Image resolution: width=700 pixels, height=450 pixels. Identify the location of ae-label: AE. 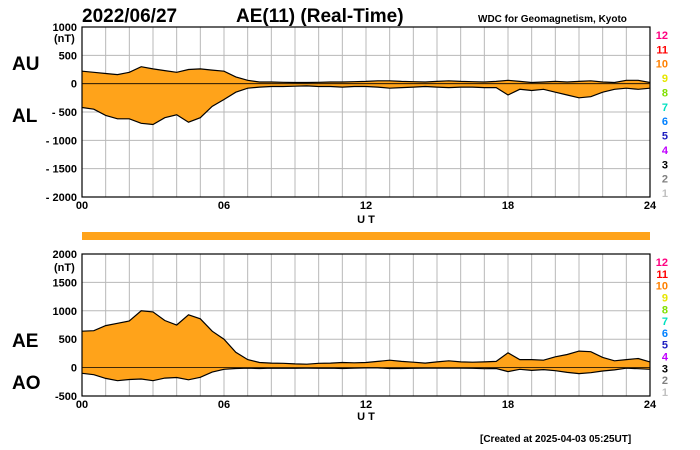
(25, 341).